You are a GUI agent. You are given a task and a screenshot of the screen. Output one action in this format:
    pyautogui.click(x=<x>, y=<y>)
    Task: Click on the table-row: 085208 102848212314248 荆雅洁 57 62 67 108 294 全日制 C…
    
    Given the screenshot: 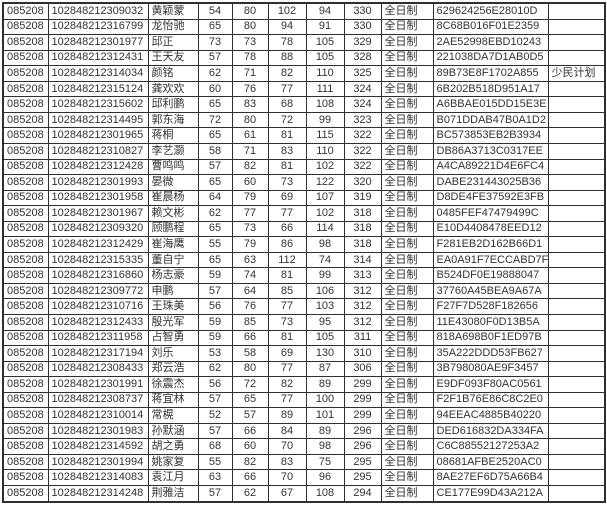 What is the action you would take?
    pyautogui.click(x=304, y=493)
    